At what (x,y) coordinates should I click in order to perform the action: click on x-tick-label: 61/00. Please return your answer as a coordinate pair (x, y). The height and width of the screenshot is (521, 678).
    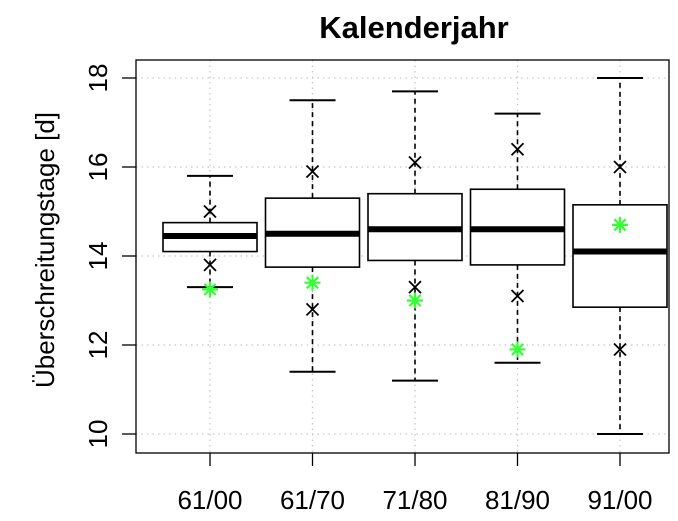
    Looking at the image, I should click on (209, 500).